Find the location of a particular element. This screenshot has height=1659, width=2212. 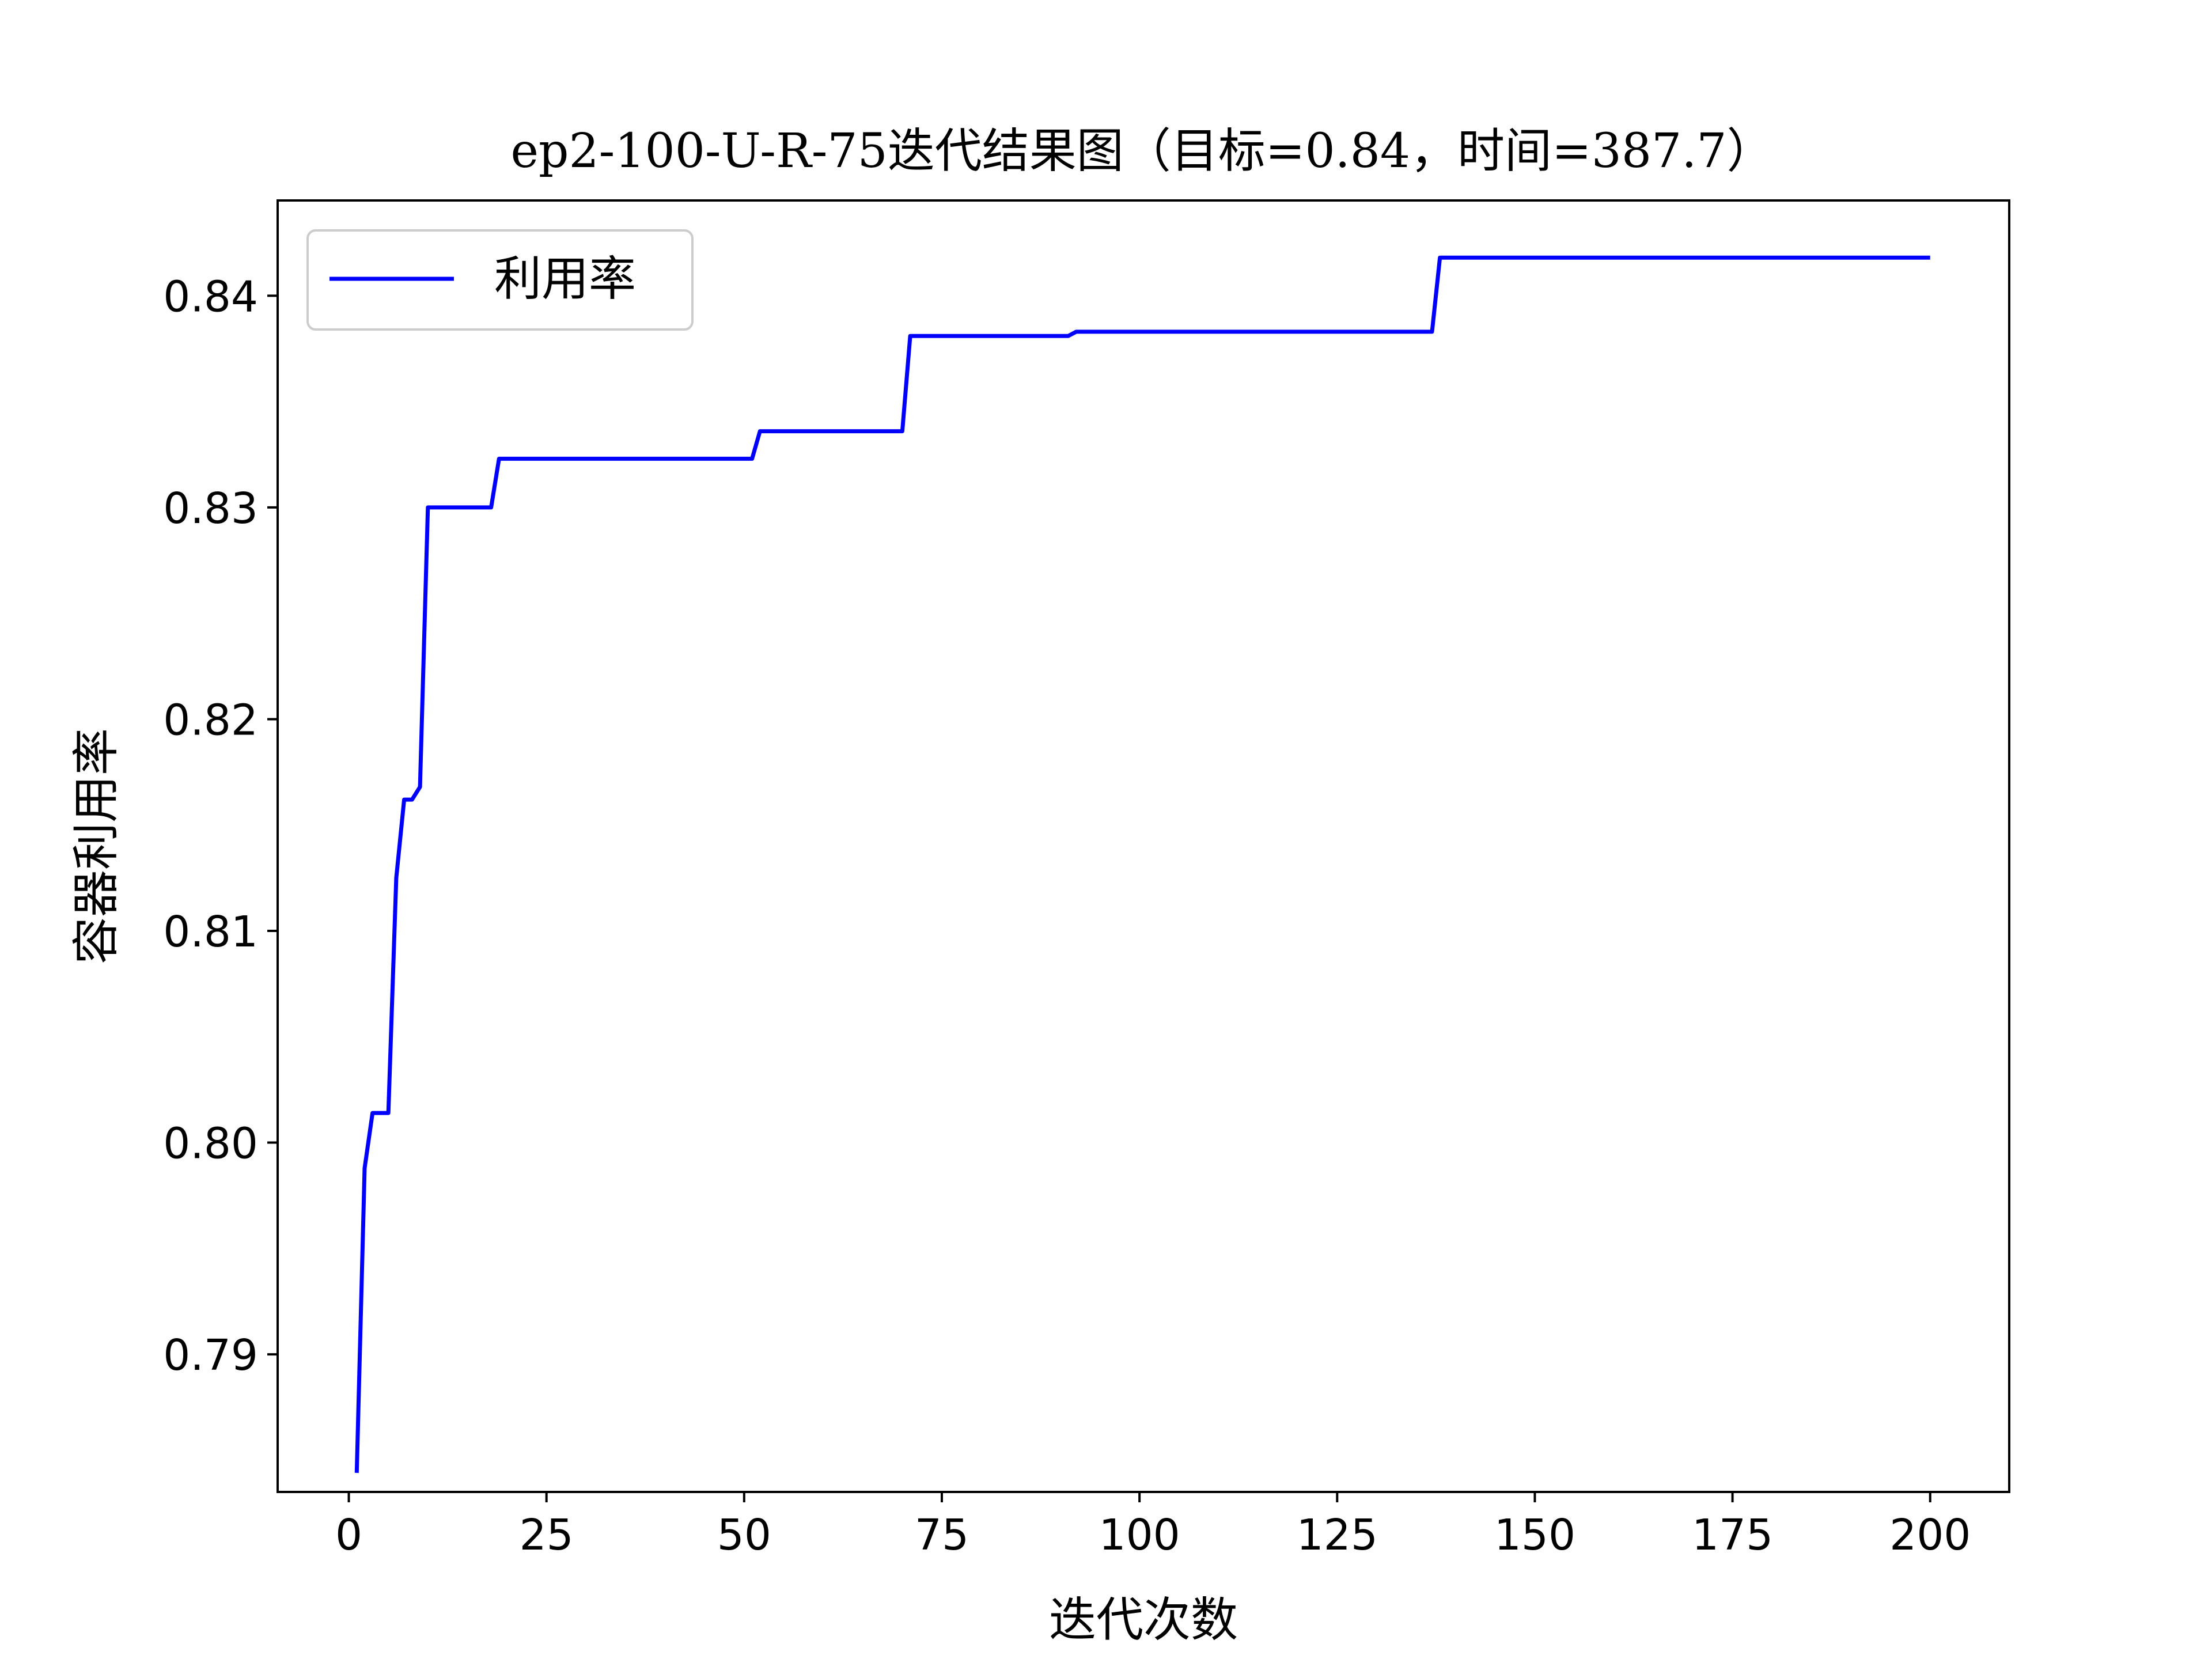

x-tick-label: 125 is located at coordinates (1337, 1535).